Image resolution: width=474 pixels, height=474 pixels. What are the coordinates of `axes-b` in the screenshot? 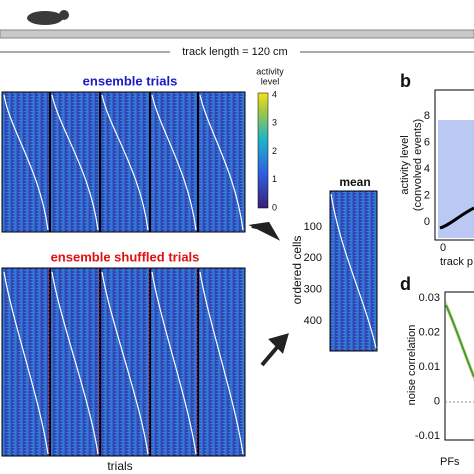 It's located at (454, 165).